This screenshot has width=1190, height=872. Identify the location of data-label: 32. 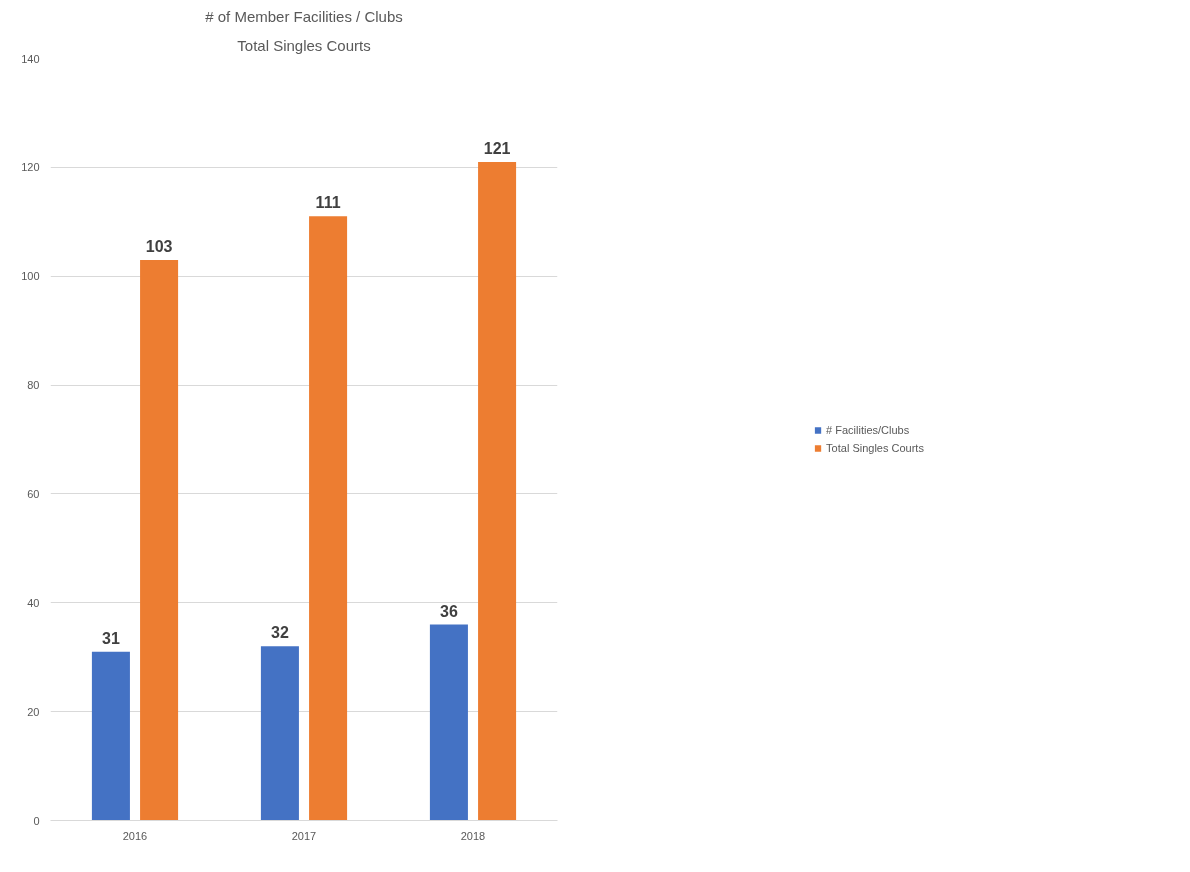
(280, 633).